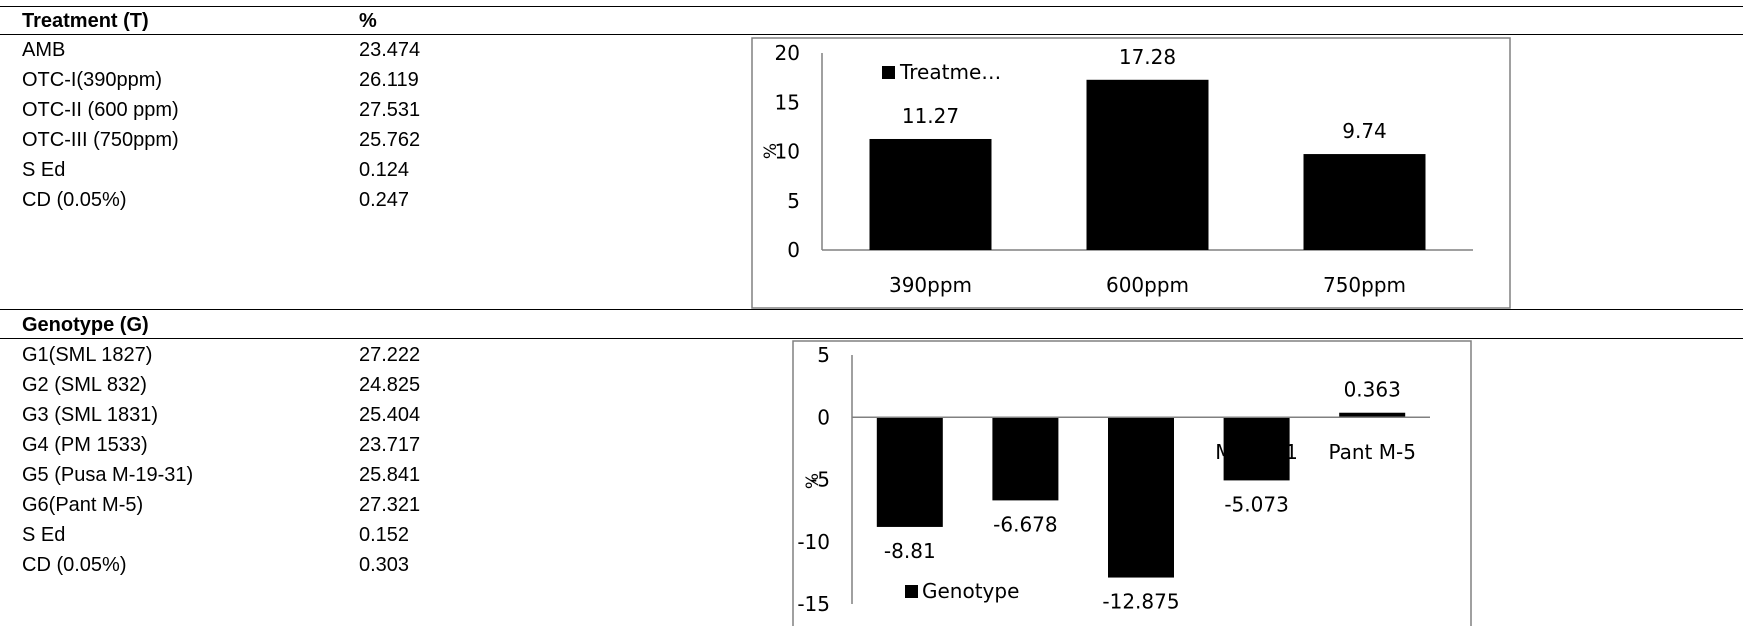 This screenshot has height=626, width=1743. What do you see at coordinates (970, 591) in the screenshot?
I see `legend-label: Genotype` at bounding box center [970, 591].